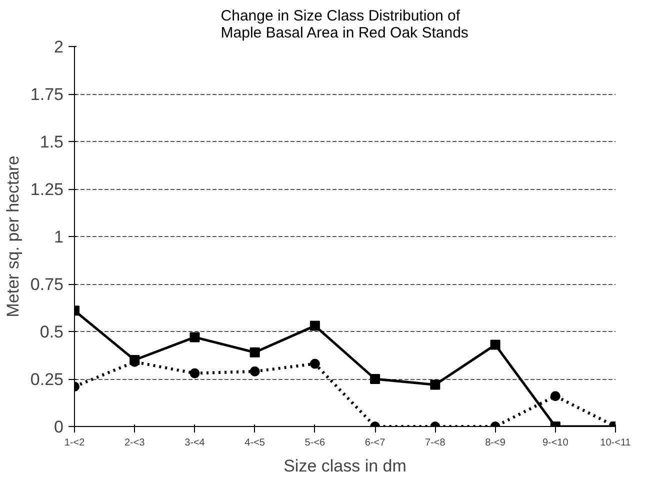 The width and height of the screenshot is (650, 478). I want to click on y-tick-label: 1.5, so click(52, 142).